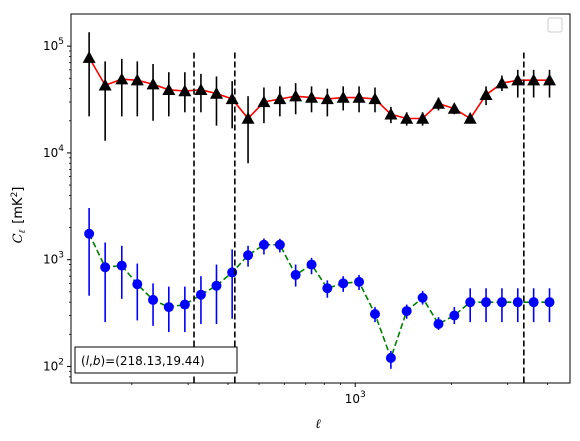 The height and width of the screenshot is (441, 580). What do you see at coordinates (555, 25) in the screenshot?
I see `legend-box` at bounding box center [555, 25].